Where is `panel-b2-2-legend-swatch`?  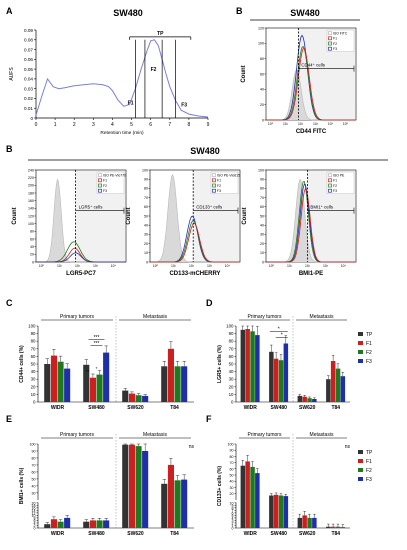 panel-b2-2-legend-swatch is located at coordinates (214, 190).